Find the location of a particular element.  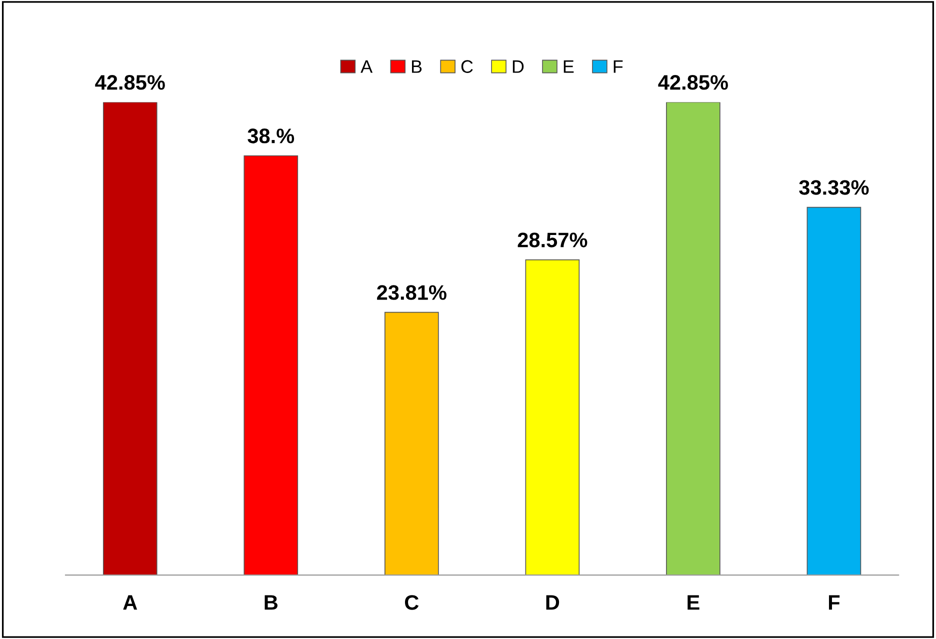

x-tick-label: A is located at coordinates (130, 602).